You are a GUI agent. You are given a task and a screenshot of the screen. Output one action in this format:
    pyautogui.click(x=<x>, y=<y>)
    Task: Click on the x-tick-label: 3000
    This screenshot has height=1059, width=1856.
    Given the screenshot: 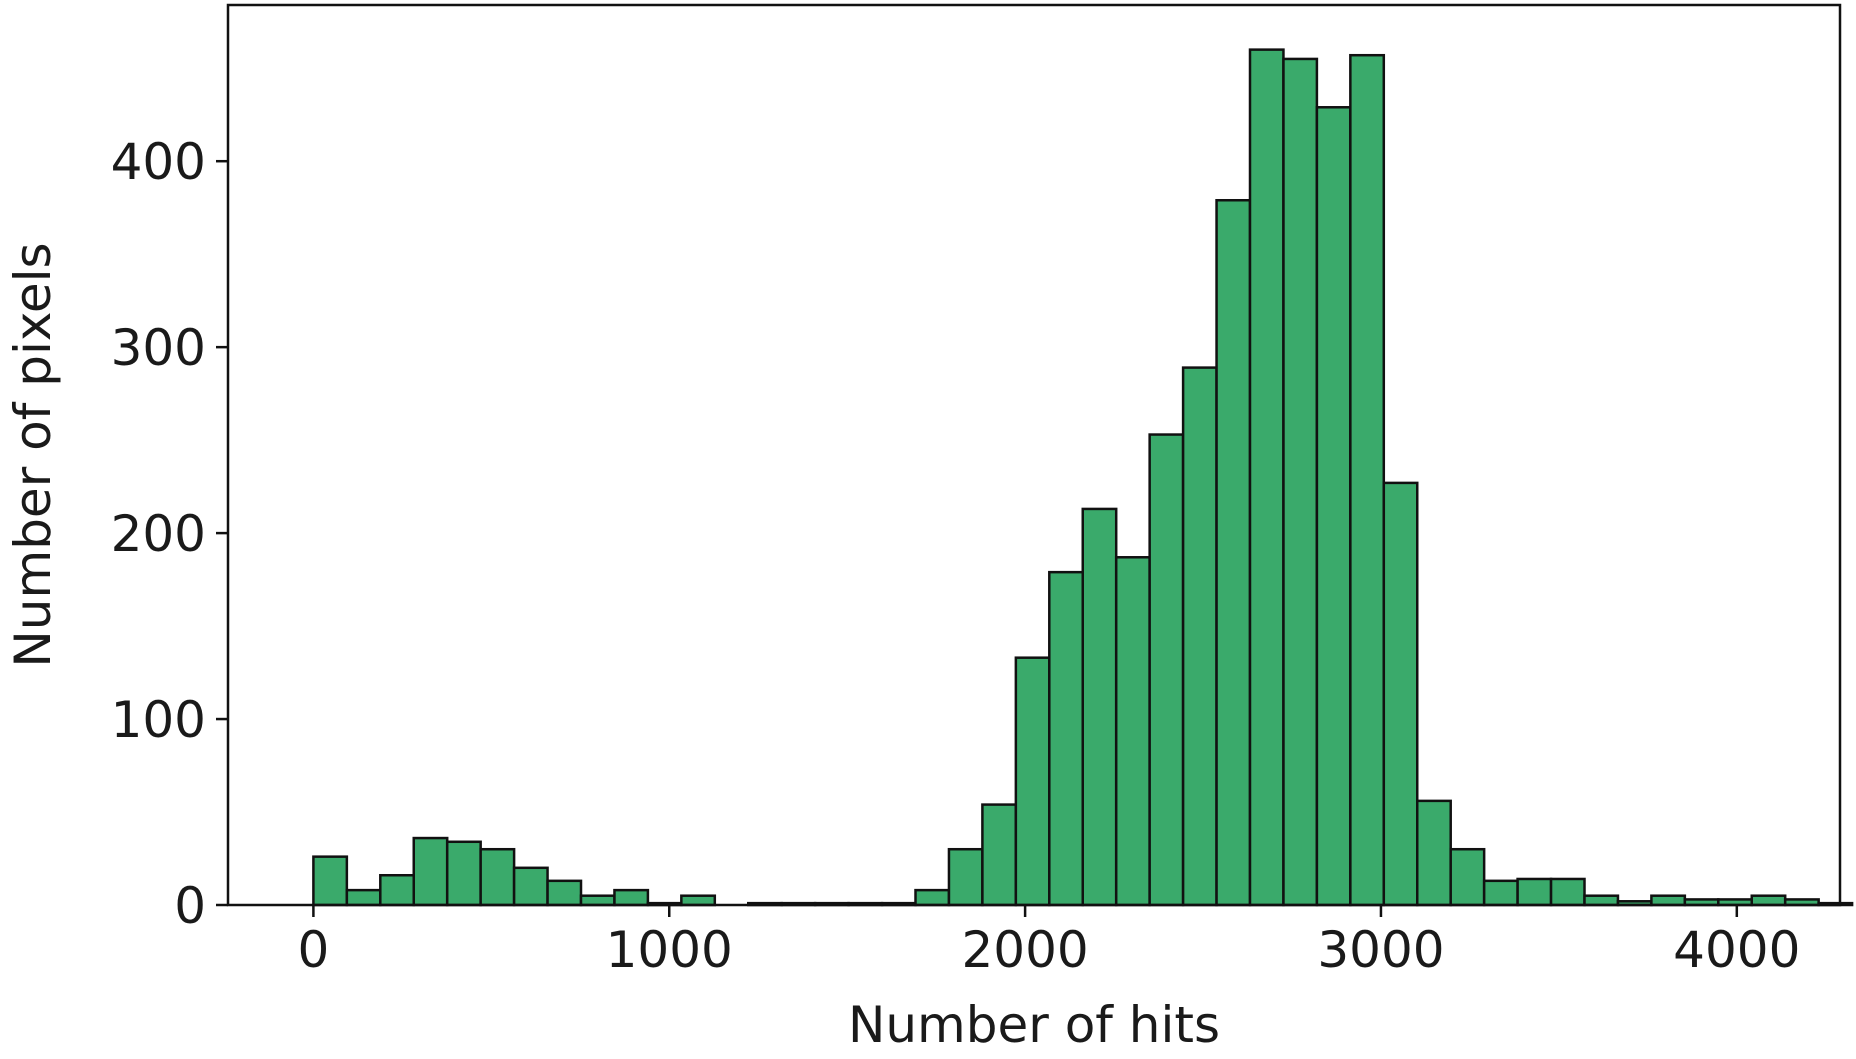 What is the action you would take?
    pyautogui.click(x=1380, y=950)
    